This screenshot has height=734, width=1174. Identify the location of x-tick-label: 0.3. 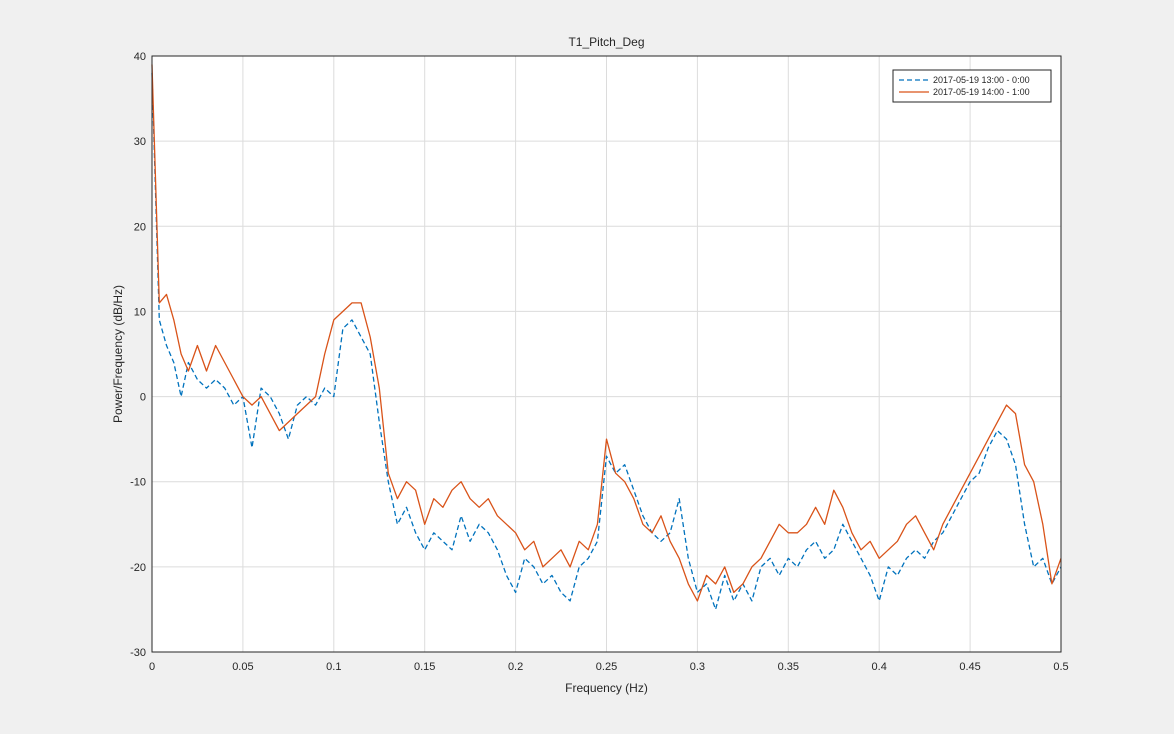
(697, 667).